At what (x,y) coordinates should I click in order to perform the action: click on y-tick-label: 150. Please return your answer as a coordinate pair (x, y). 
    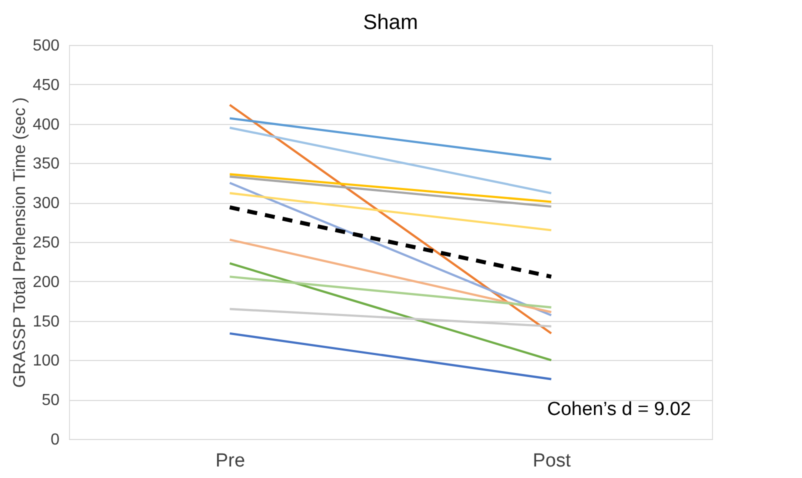
    Looking at the image, I should click on (46, 321).